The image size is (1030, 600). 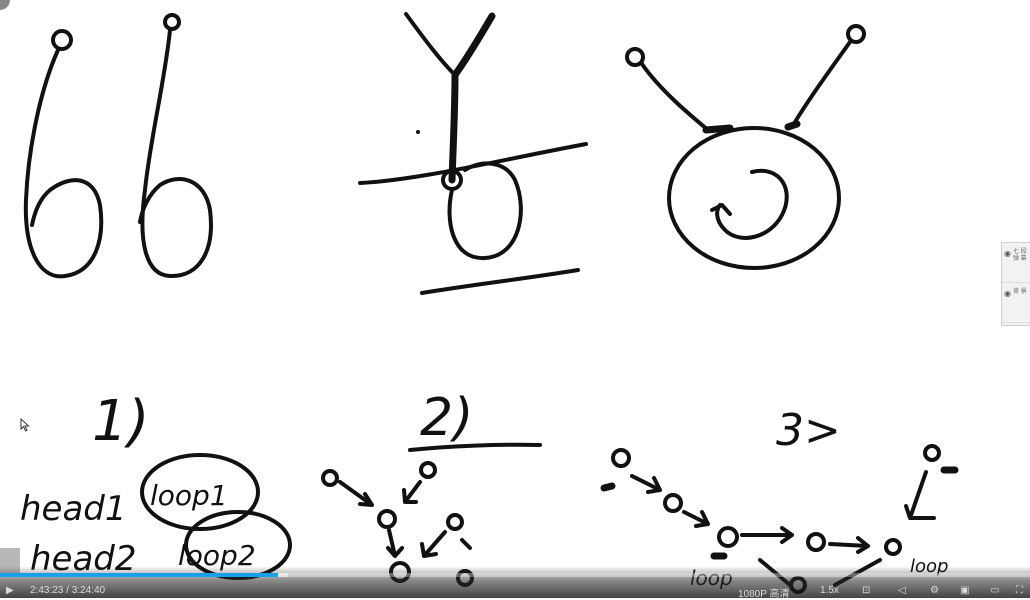 What do you see at coordinates (965, 590) in the screenshot?
I see `pip-icon: ▣` at bounding box center [965, 590].